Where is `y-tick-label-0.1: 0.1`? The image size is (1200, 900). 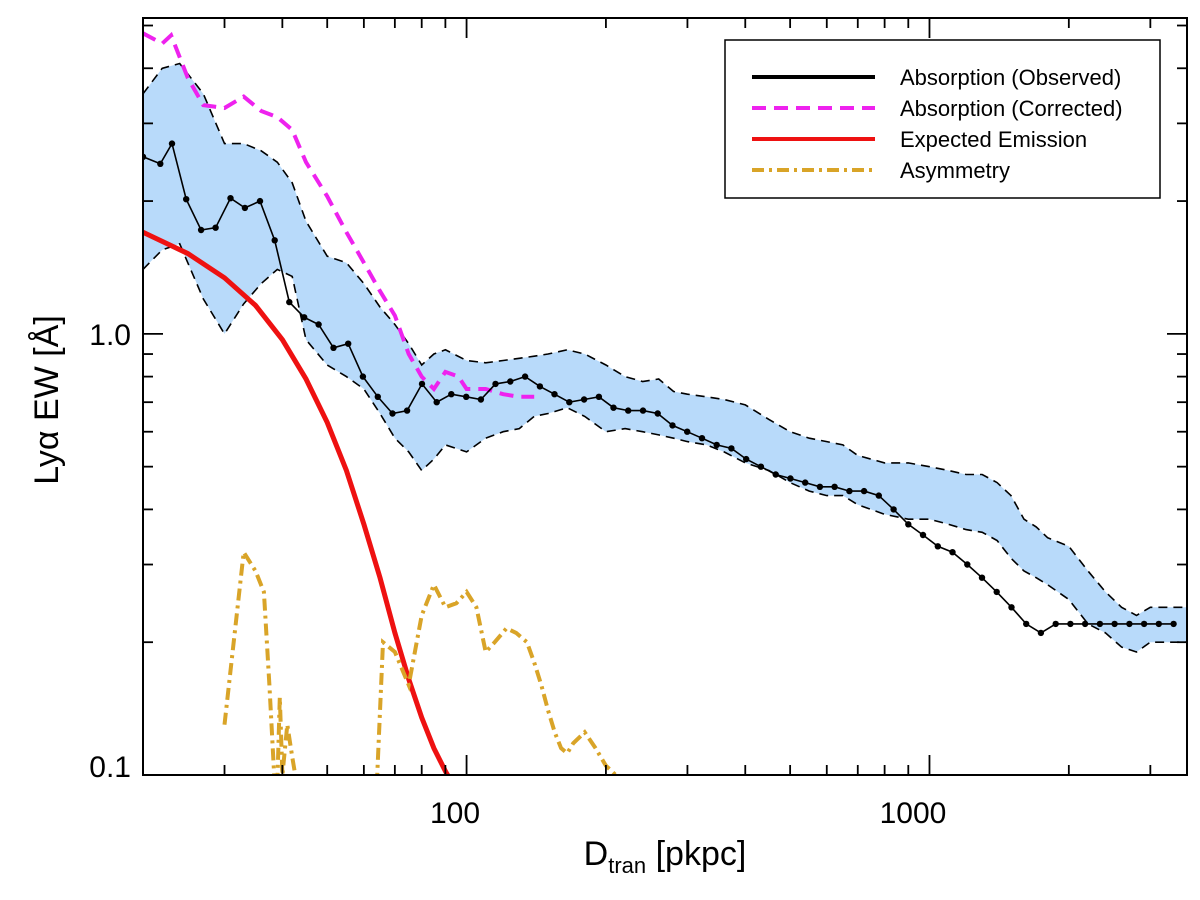 y-tick-label-0.1: 0.1 is located at coordinates (110, 767).